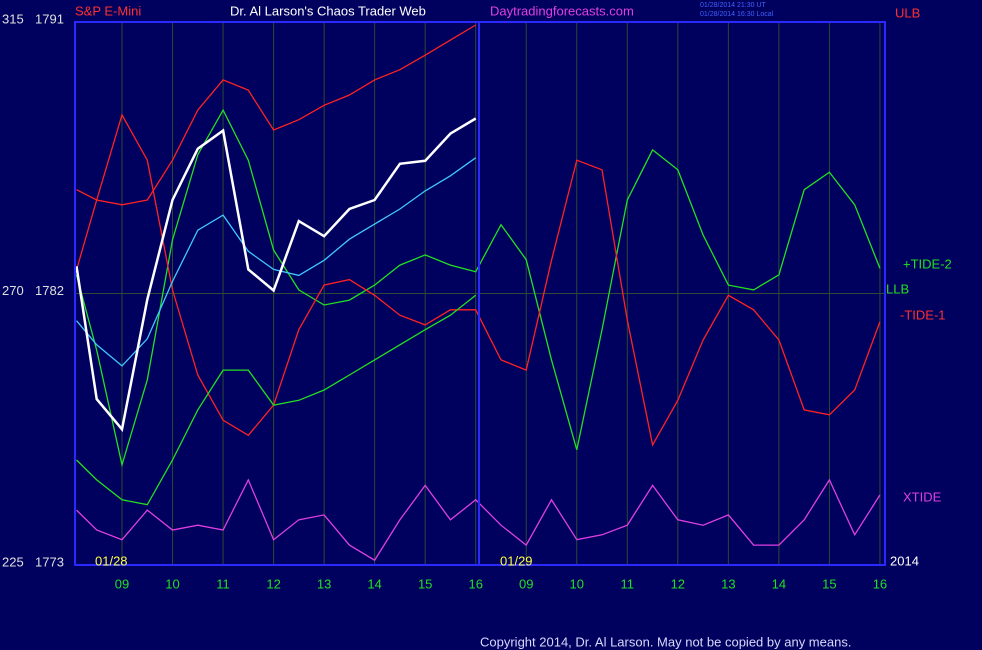  Describe the element at coordinates (328, 10) in the screenshot. I see `chart-title: Dr. Al Larson's Chaos Trader Web` at that location.